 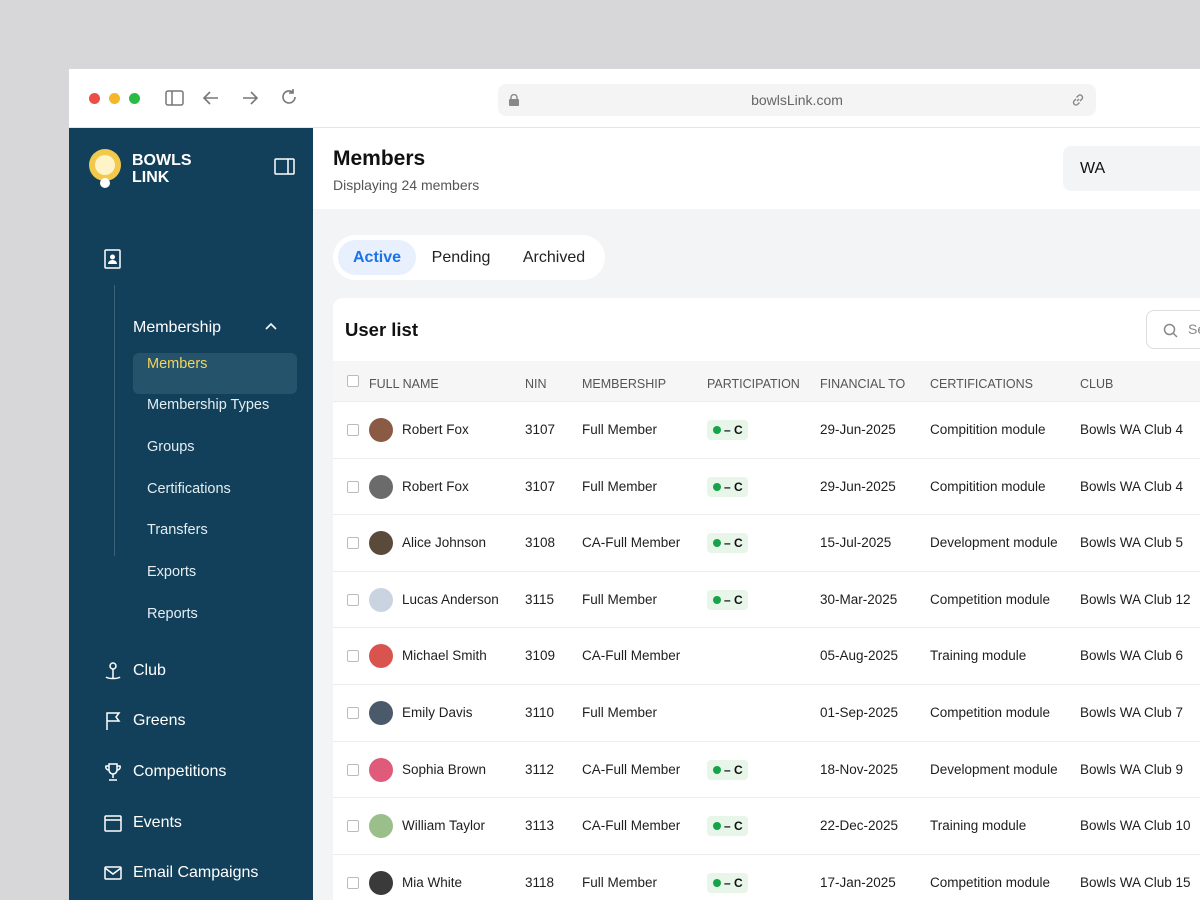 I want to click on member-name: Alice Johnson, so click(x=444, y=543).